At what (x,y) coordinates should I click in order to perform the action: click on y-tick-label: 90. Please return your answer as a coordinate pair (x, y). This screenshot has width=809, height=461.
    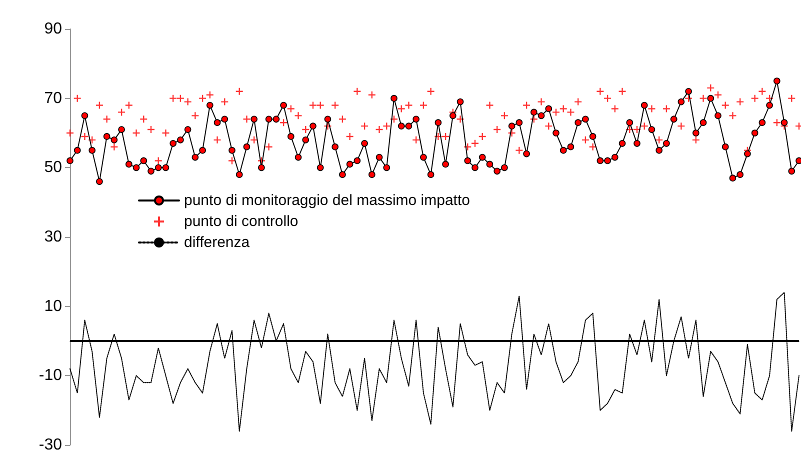
    Looking at the image, I should click on (53, 29).